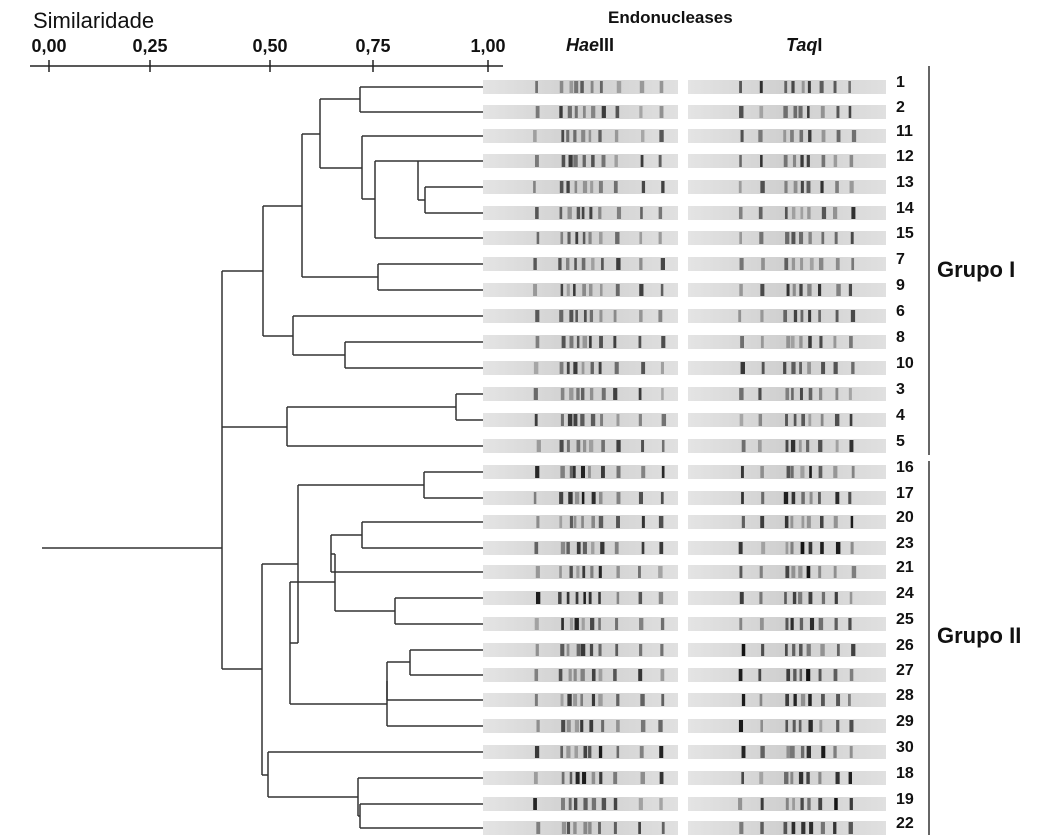 This screenshot has width=1041, height=835. I want to click on lane-label: 15, so click(905, 233).